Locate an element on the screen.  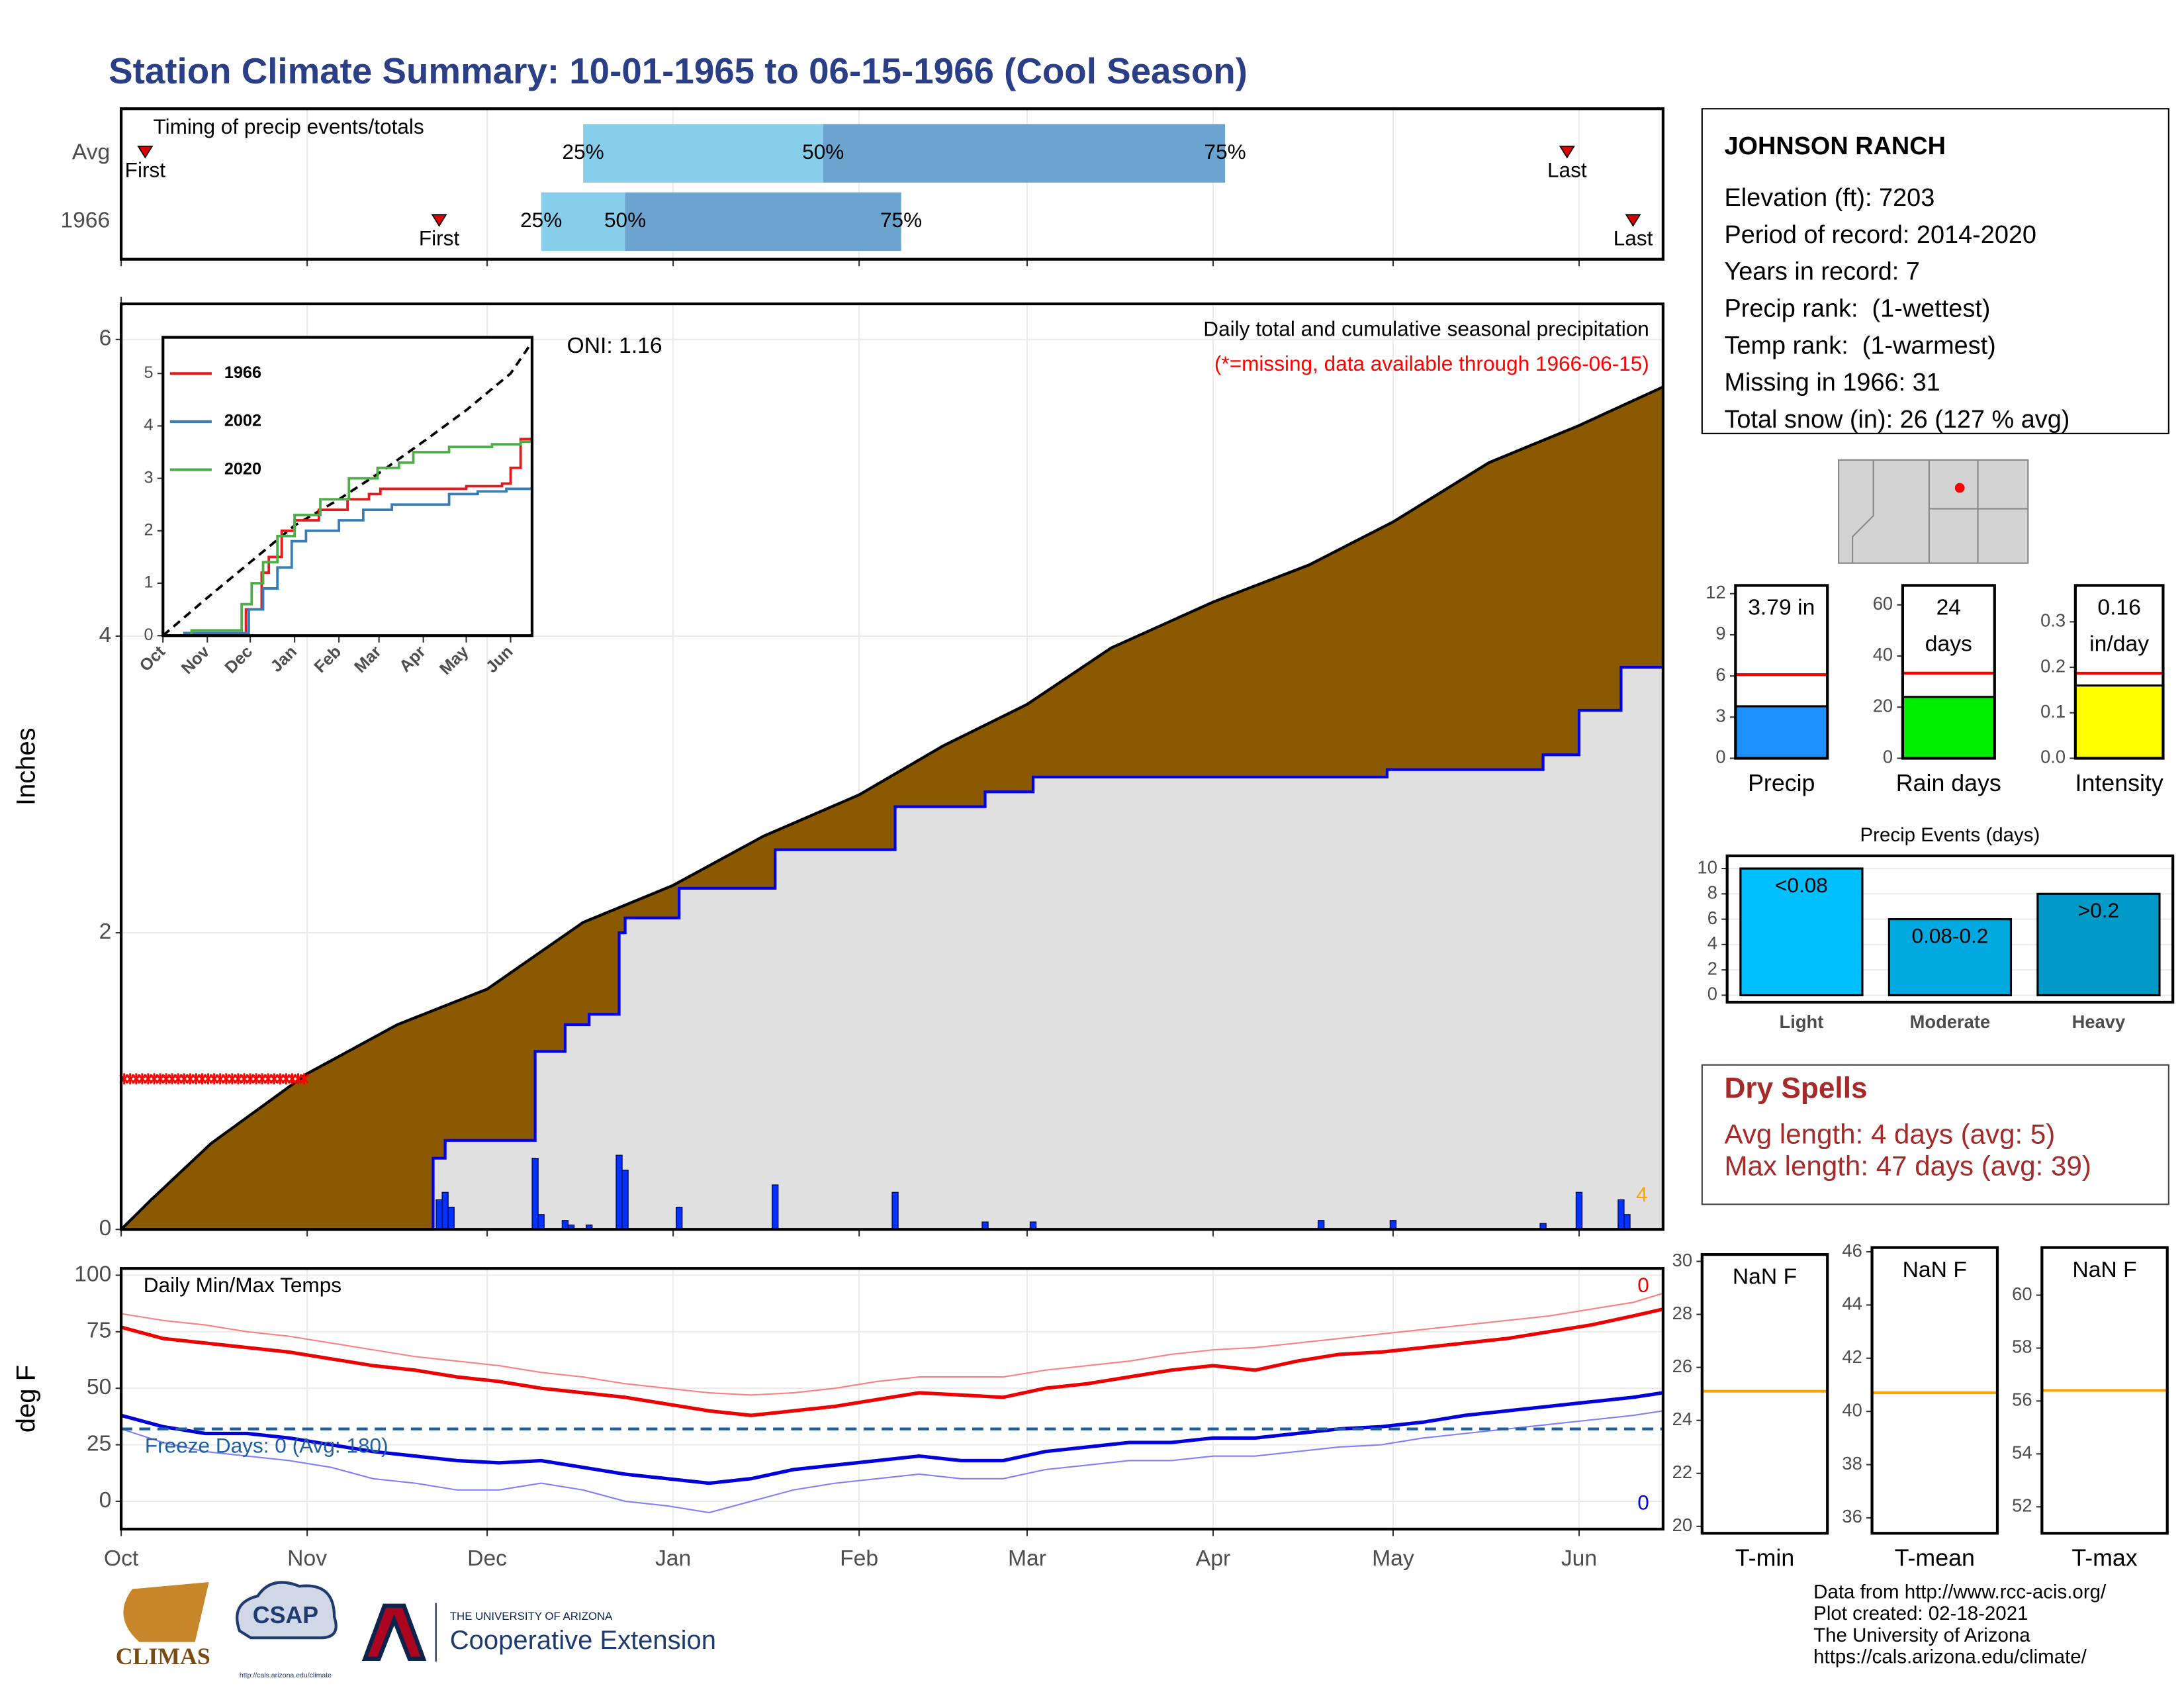
y-tick-label: 44 is located at coordinates (1852, 1303).